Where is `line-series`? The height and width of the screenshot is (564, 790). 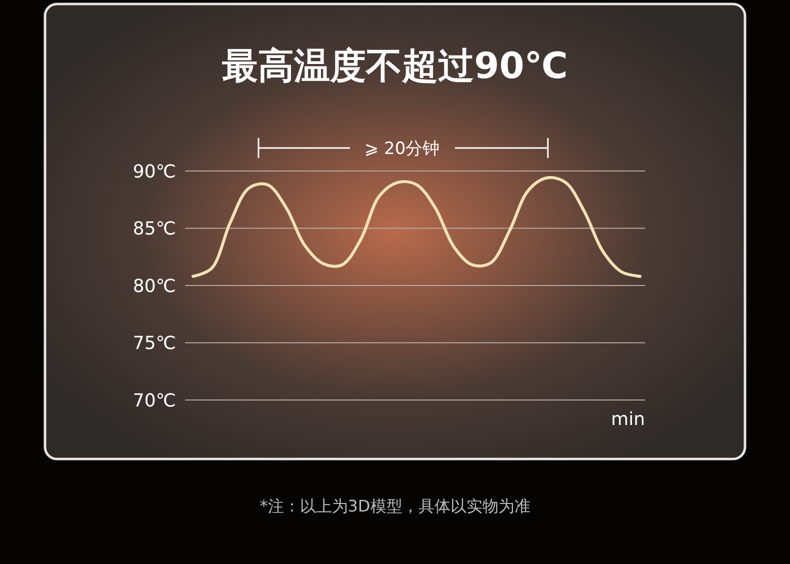
line-series is located at coordinates (417, 227).